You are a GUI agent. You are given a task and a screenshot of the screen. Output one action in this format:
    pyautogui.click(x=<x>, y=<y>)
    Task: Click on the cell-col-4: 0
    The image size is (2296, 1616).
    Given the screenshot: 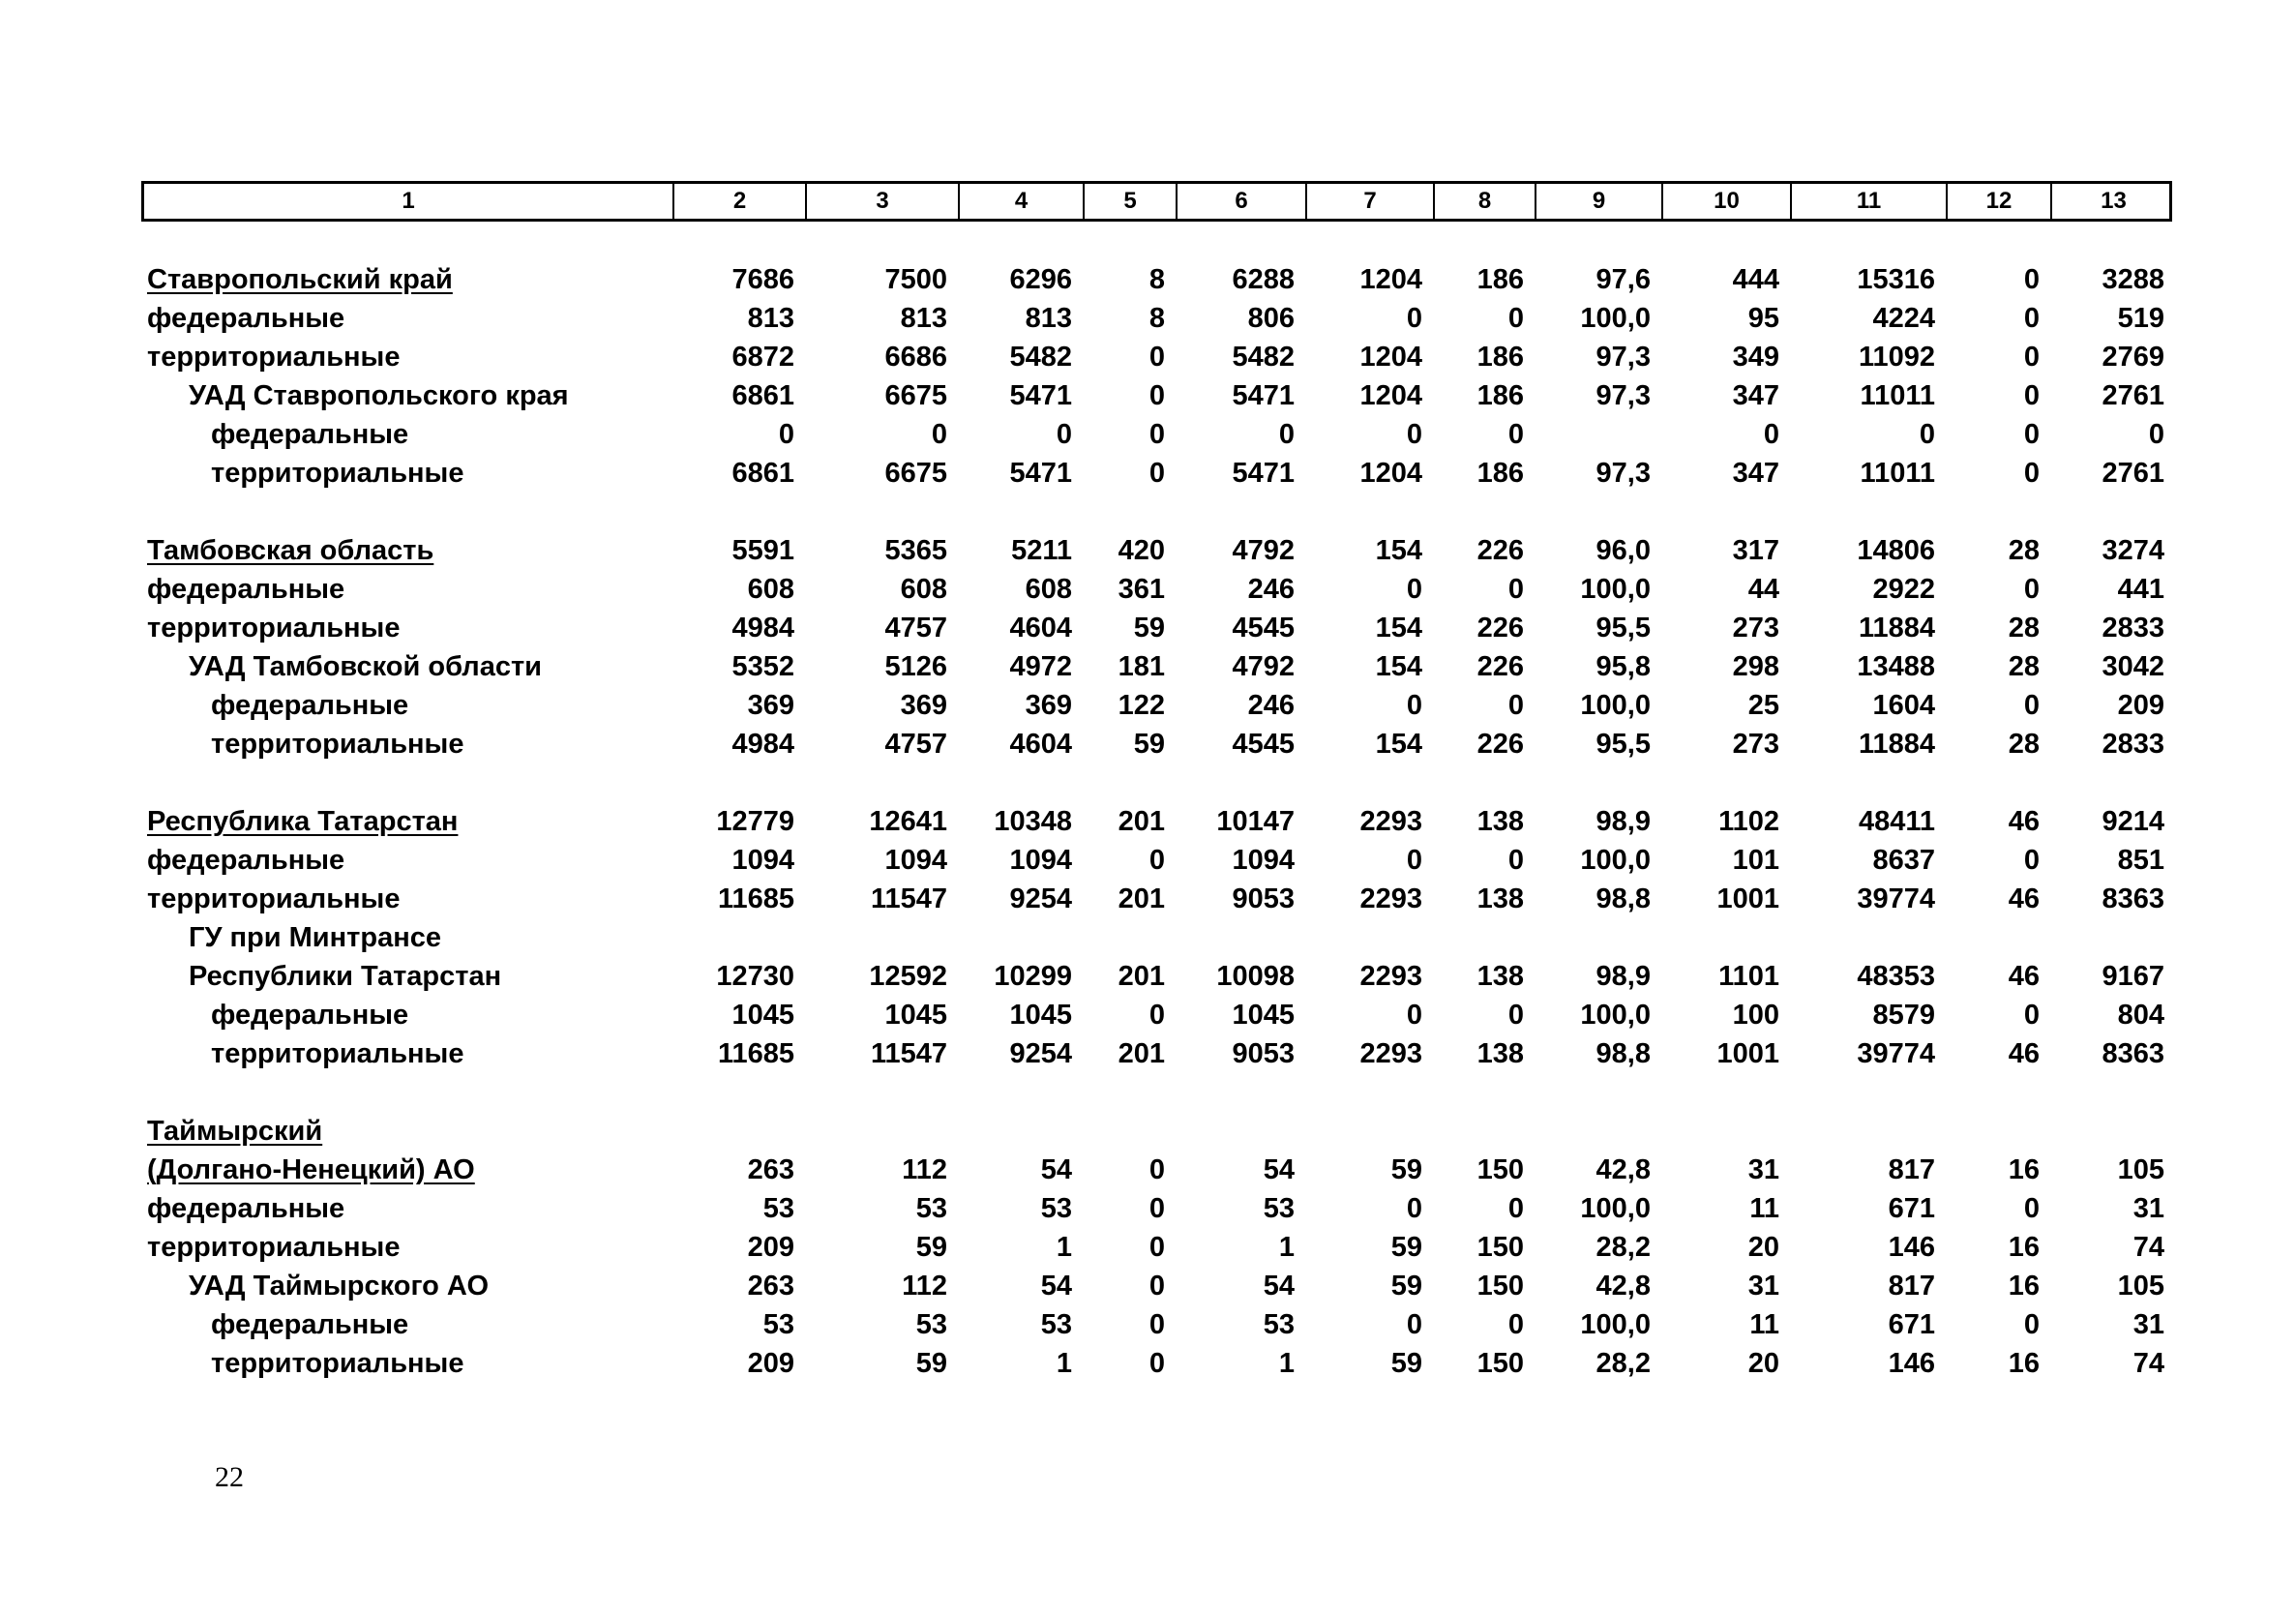 What is the action you would take?
    pyautogui.click(x=1064, y=434)
    